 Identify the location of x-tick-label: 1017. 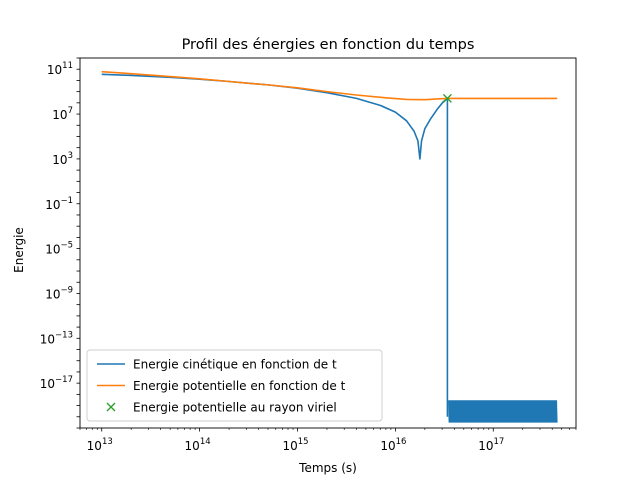
(491, 445).